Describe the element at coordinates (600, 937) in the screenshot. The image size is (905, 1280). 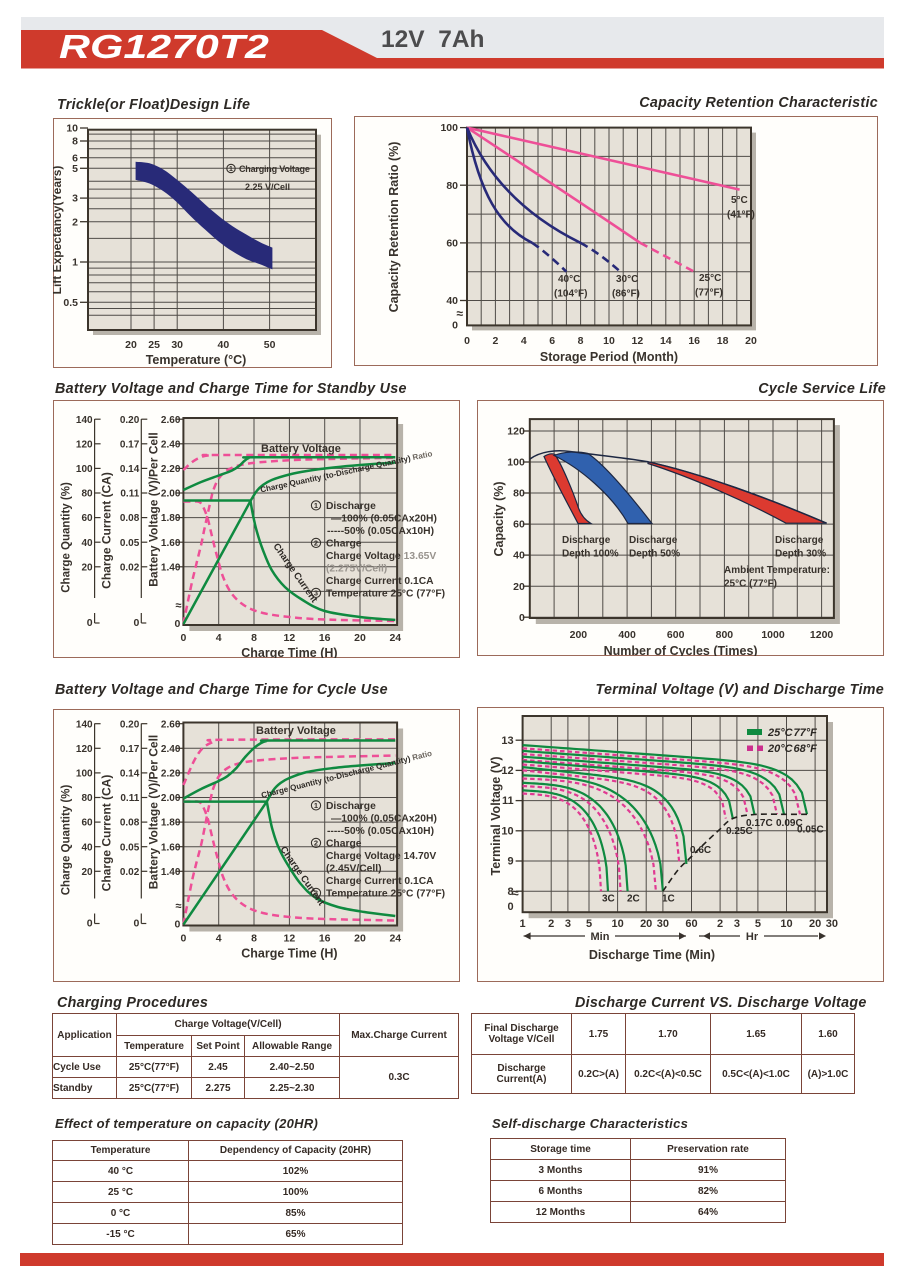
I see `svg-text: Min` at that location.